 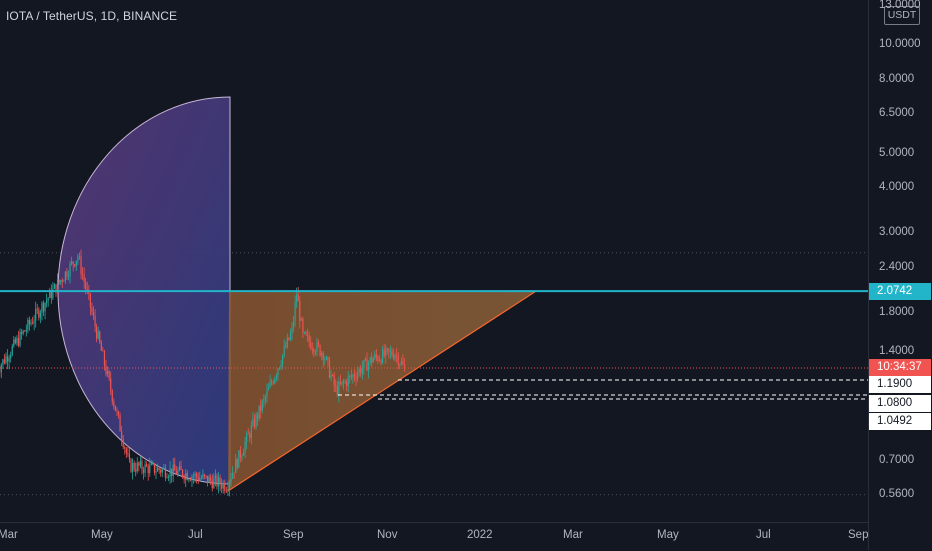 I want to click on price-tick-label: 6.5000, so click(x=896, y=113).